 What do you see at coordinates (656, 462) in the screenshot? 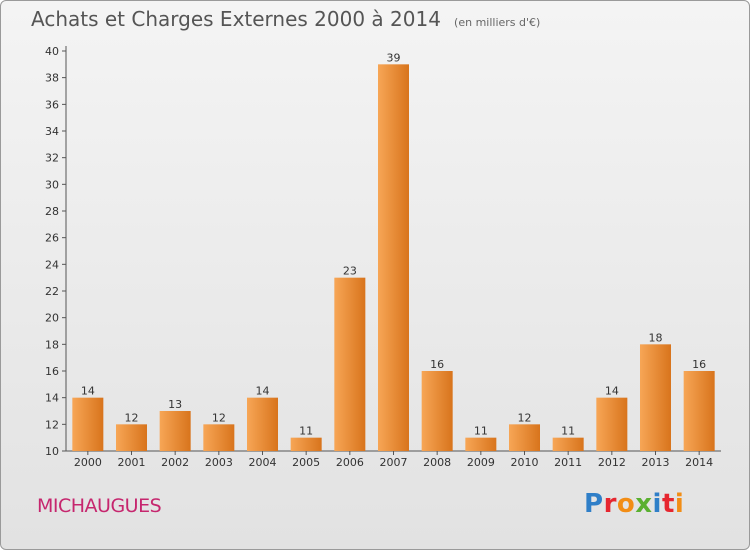
I see `x-tick-label: 2013` at bounding box center [656, 462].